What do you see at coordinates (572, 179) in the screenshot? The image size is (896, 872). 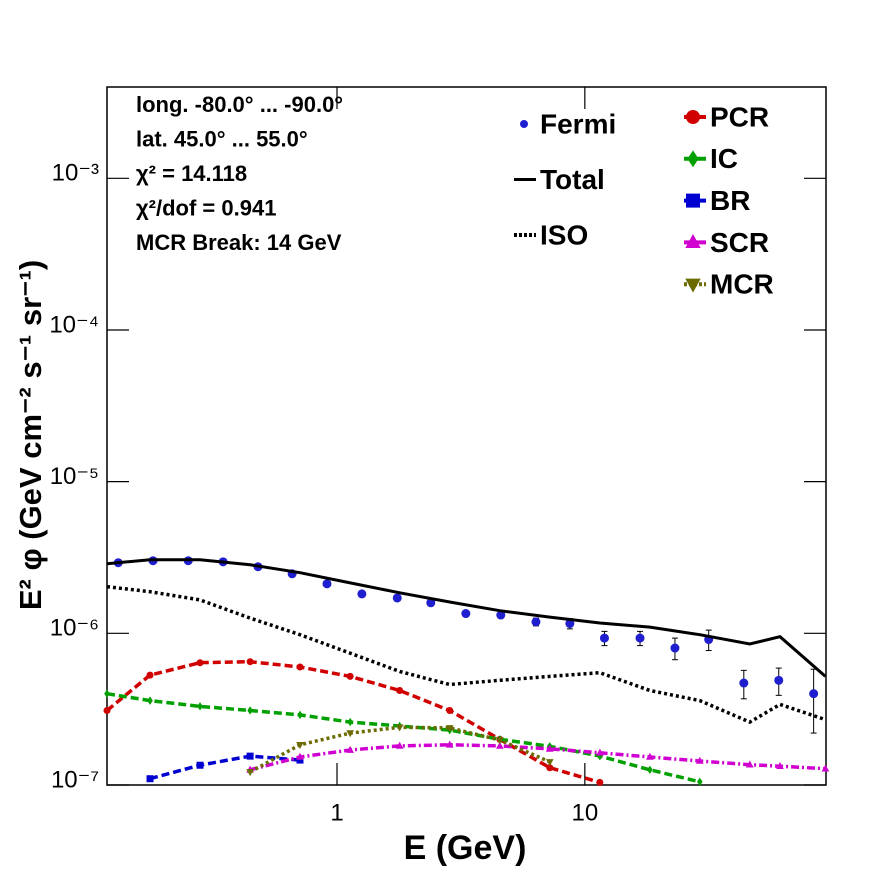 I see `legend-label: Total` at bounding box center [572, 179].